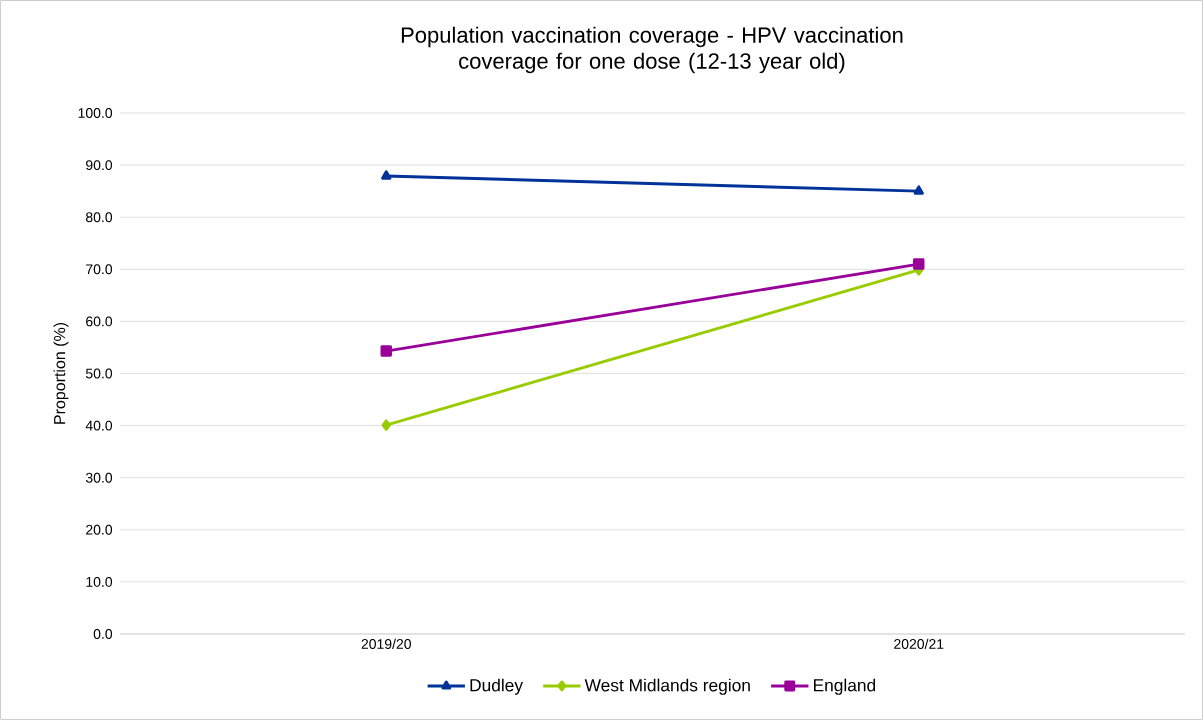  I want to click on legend-label: England, so click(845, 686).